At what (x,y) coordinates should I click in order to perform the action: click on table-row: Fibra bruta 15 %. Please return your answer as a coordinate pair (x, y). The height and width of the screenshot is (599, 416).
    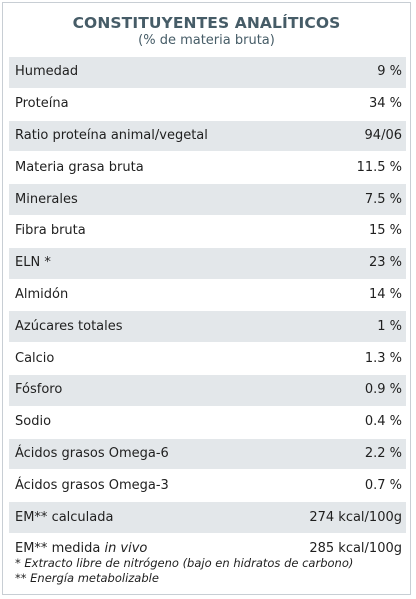
    Looking at the image, I should click on (207, 231).